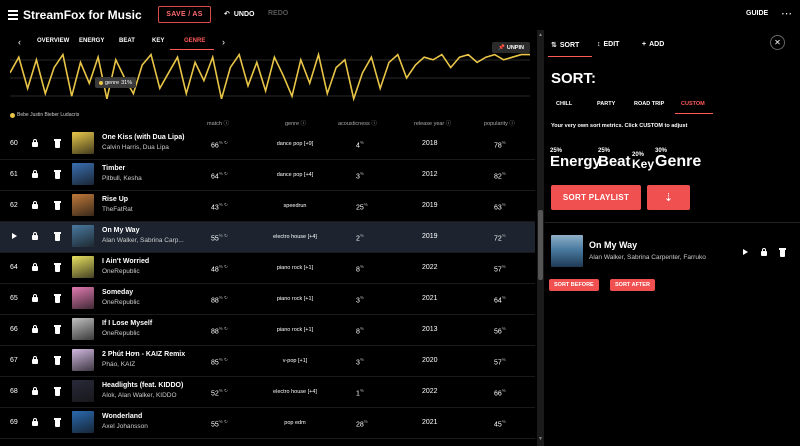 The height and width of the screenshot is (446, 800). Describe the element at coordinates (296, 124) in the screenshot. I see `column-genre: genre ⓘ` at that location.